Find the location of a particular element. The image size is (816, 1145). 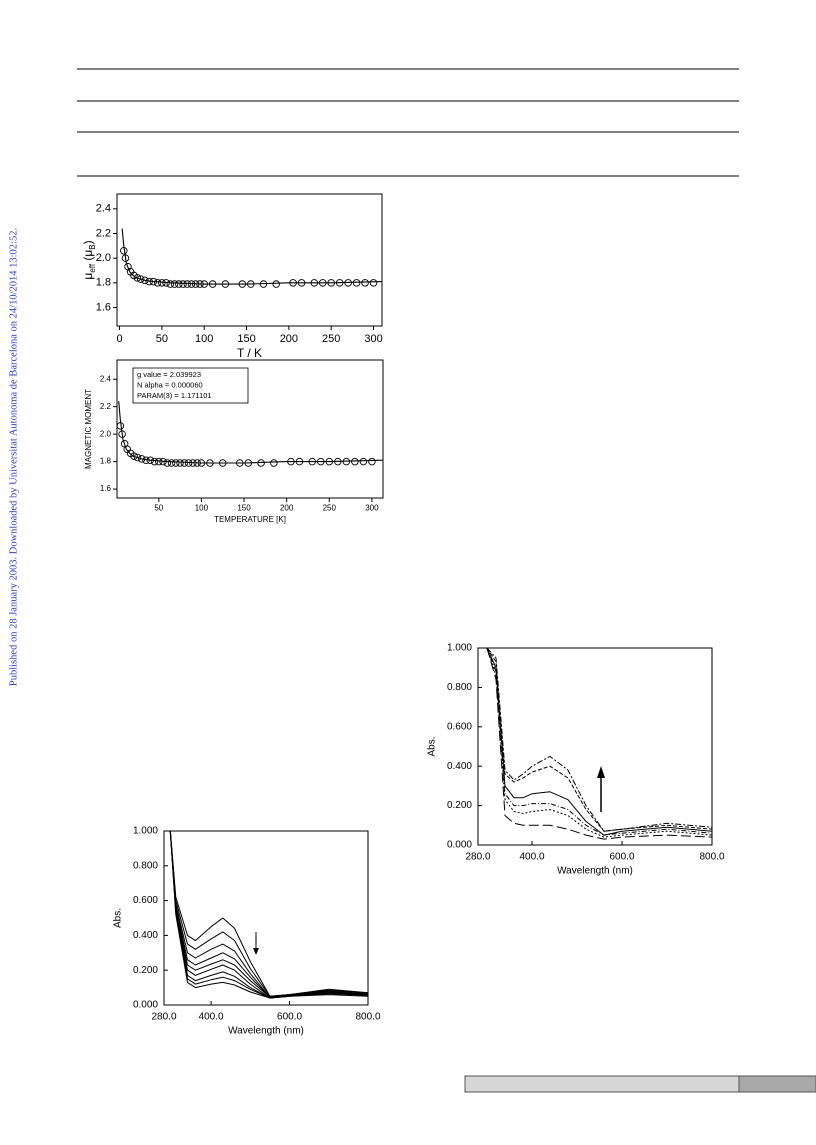

y-axis-label-part: (μ is located at coordinates (88, 257).